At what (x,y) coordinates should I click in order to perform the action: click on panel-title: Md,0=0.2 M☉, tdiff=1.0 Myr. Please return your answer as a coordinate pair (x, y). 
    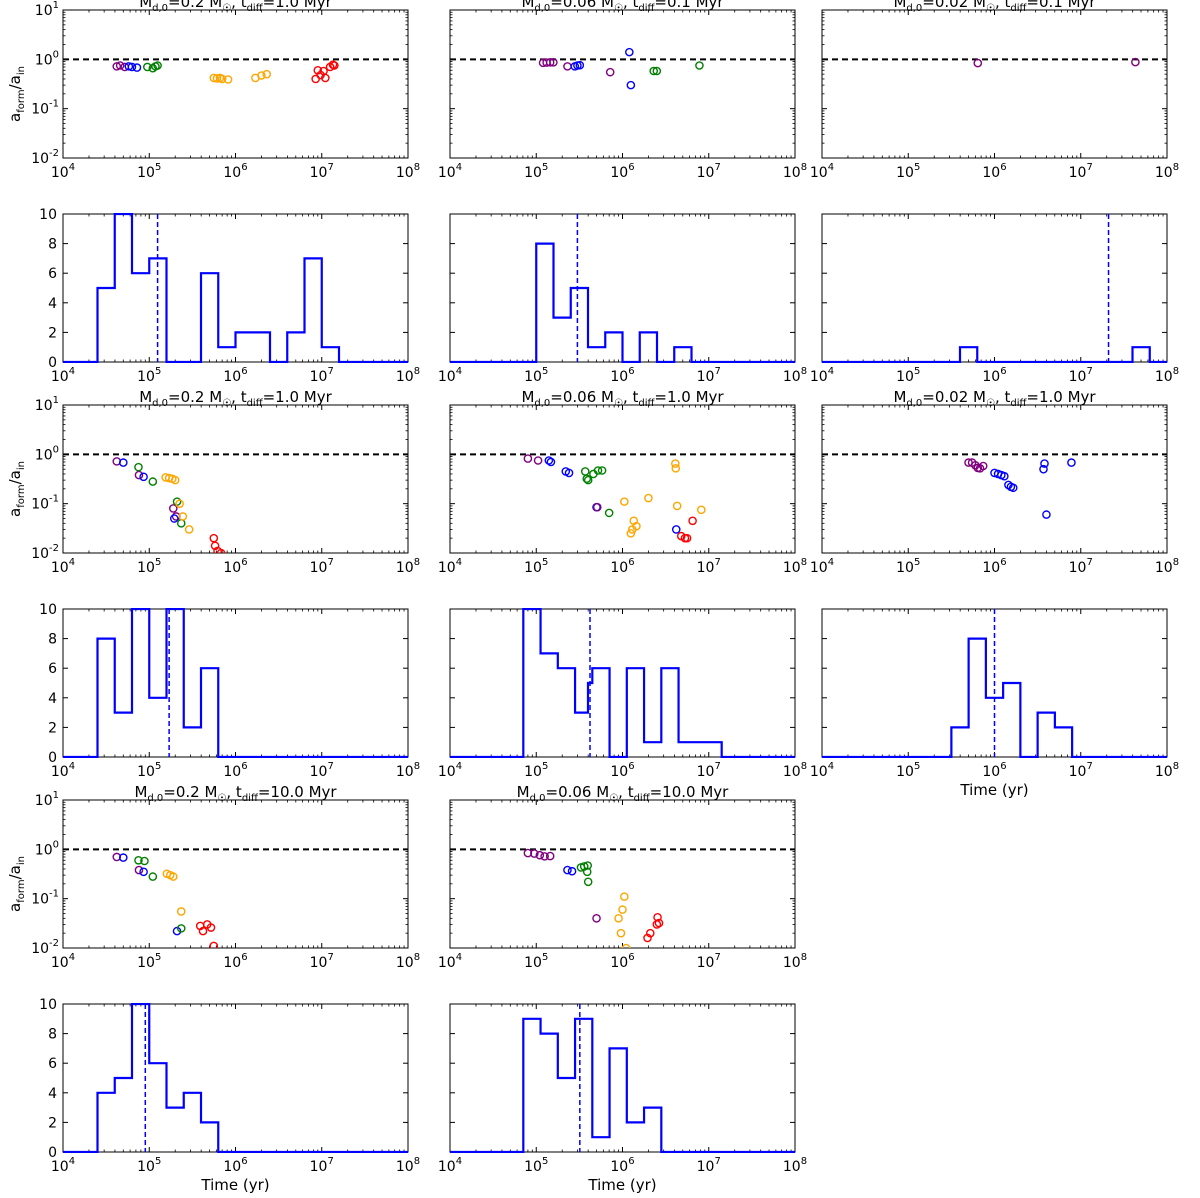
    Looking at the image, I should click on (235, 398).